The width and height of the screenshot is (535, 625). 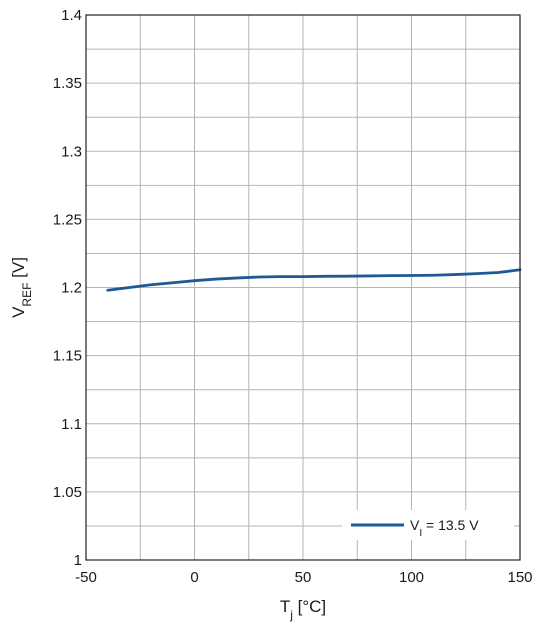 What do you see at coordinates (285, 606) in the screenshot?
I see `x-axis-title-main: T` at bounding box center [285, 606].